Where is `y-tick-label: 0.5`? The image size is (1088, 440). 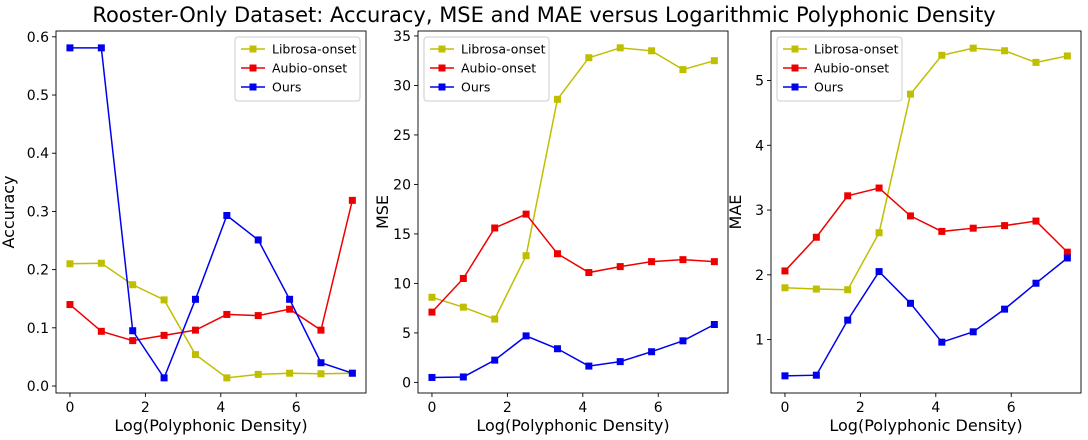
y-tick-label: 0.5 is located at coordinates (38, 96).